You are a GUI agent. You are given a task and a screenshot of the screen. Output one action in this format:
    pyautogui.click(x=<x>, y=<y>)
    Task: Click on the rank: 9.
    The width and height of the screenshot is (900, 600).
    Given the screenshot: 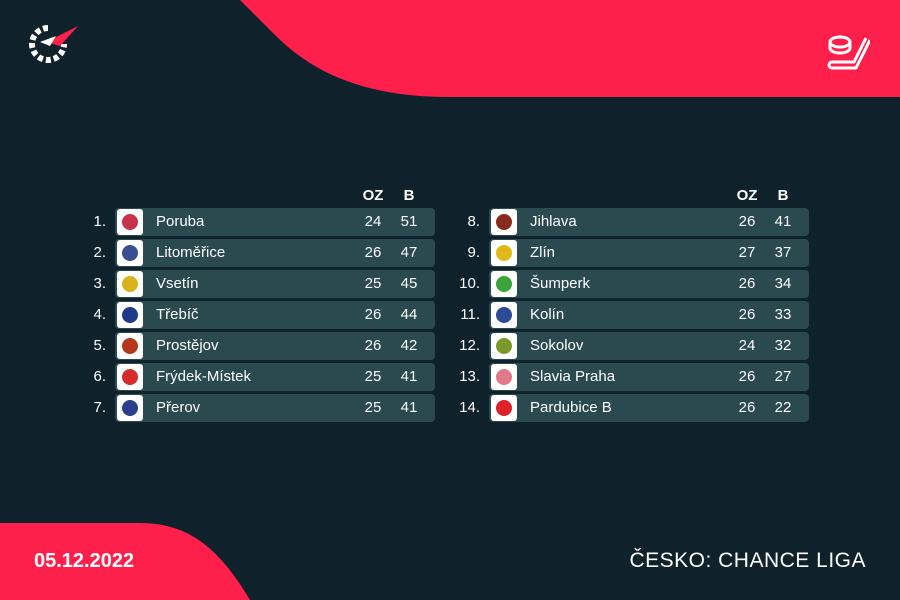 What is the action you would take?
    pyautogui.click(x=473, y=252)
    